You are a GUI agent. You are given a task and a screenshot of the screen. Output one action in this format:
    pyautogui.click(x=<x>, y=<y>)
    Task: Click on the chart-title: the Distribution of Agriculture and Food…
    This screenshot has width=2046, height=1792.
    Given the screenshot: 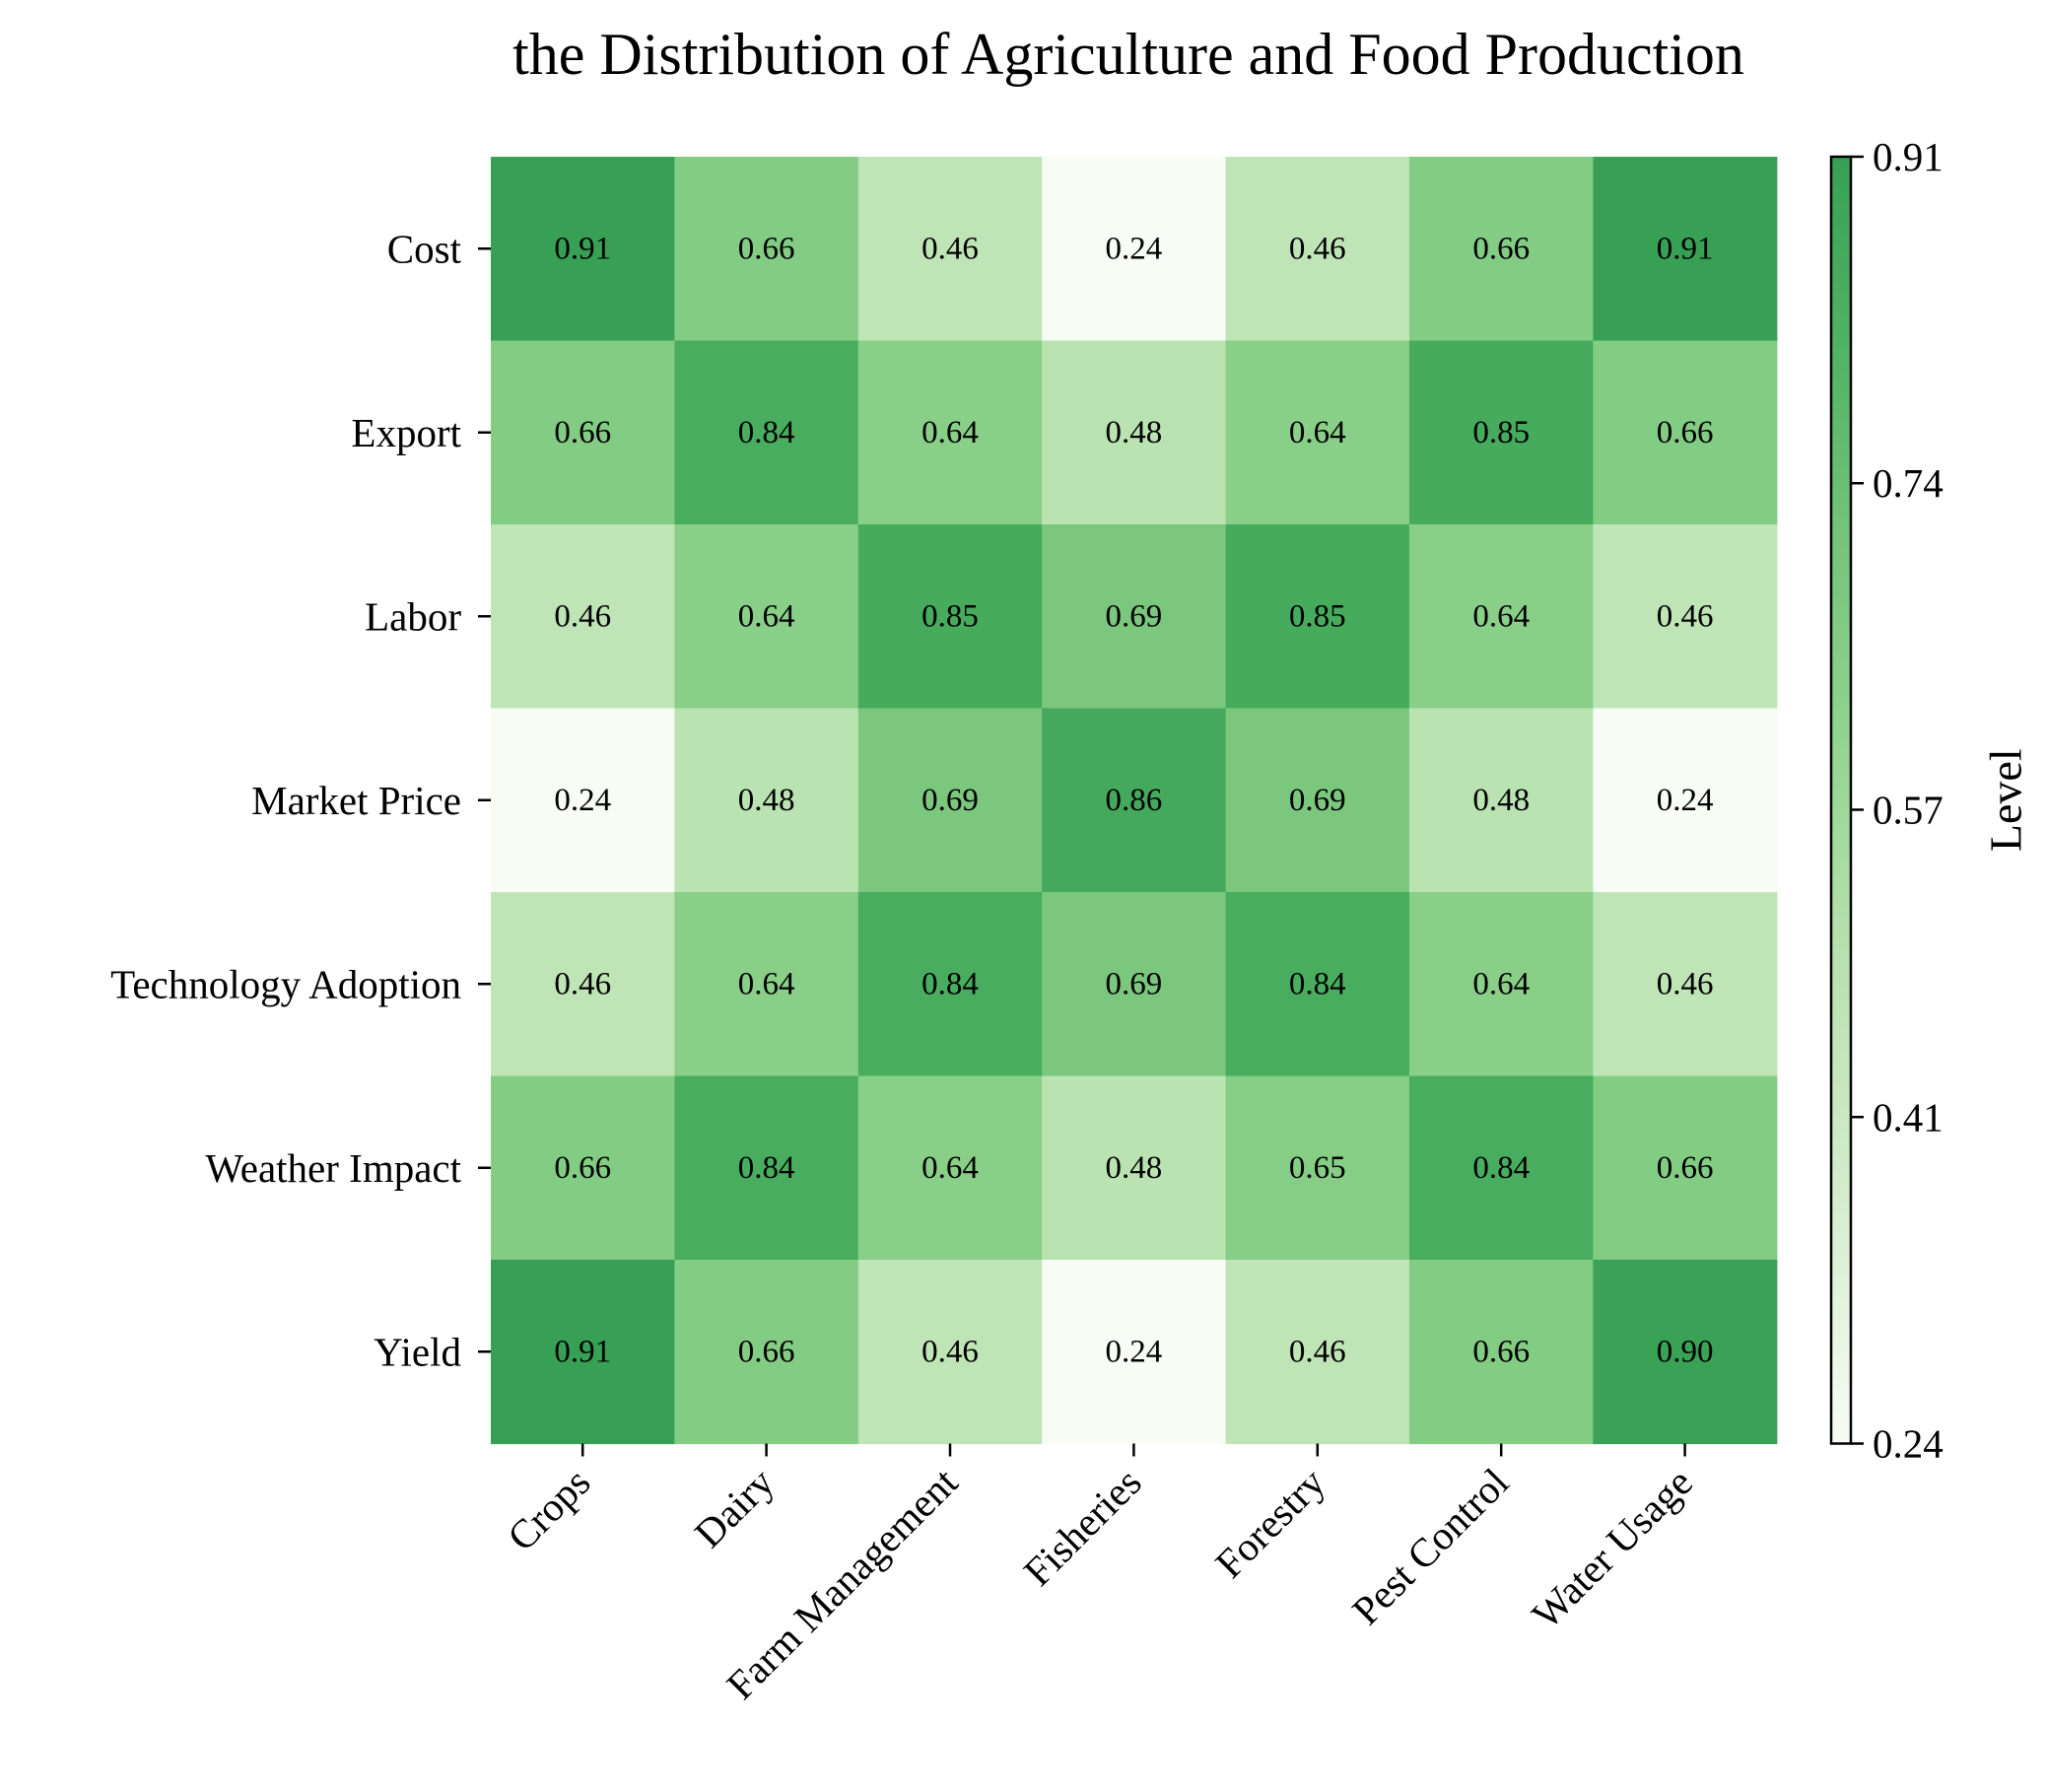 What is the action you would take?
    pyautogui.click(x=1128, y=54)
    